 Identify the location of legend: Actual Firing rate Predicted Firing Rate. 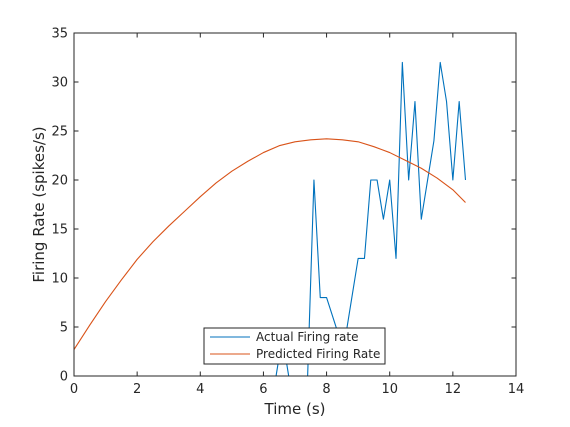
(294, 346).